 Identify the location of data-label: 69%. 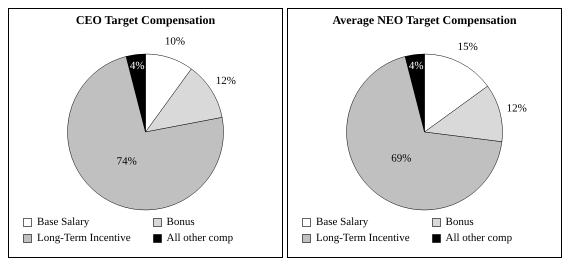
(401, 158).